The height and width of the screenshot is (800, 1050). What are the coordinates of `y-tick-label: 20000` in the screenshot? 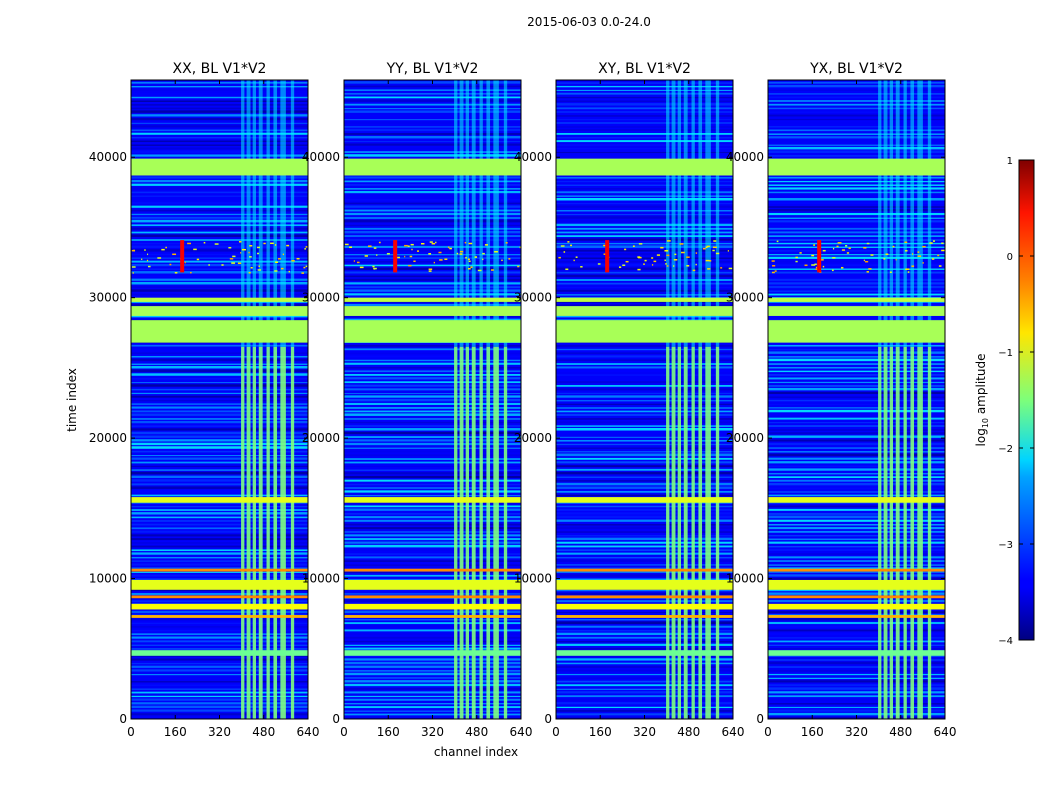 It's located at (108, 438).